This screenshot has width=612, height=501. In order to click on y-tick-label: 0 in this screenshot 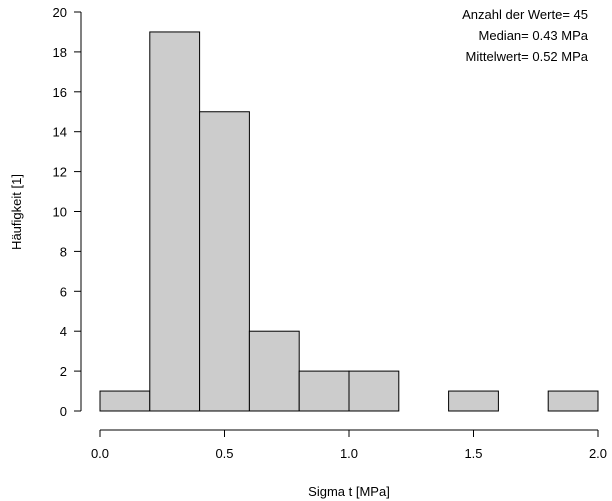, I will do `click(63, 411)`.